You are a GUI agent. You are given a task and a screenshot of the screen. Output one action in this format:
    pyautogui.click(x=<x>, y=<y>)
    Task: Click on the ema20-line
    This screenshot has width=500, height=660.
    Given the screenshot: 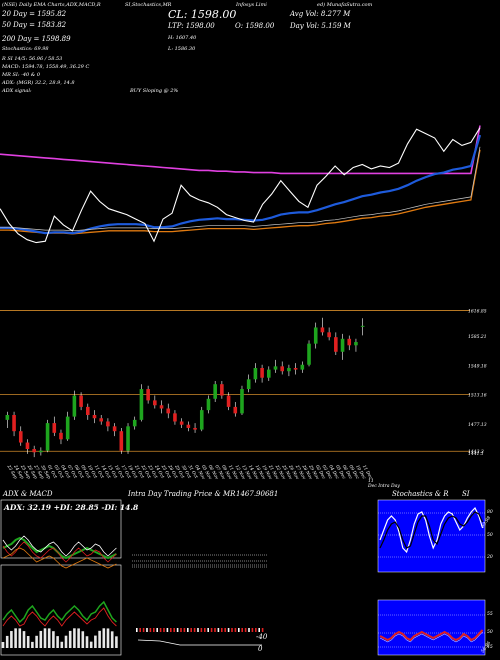 What is the action you would take?
    pyautogui.click(x=241, y=184)
    